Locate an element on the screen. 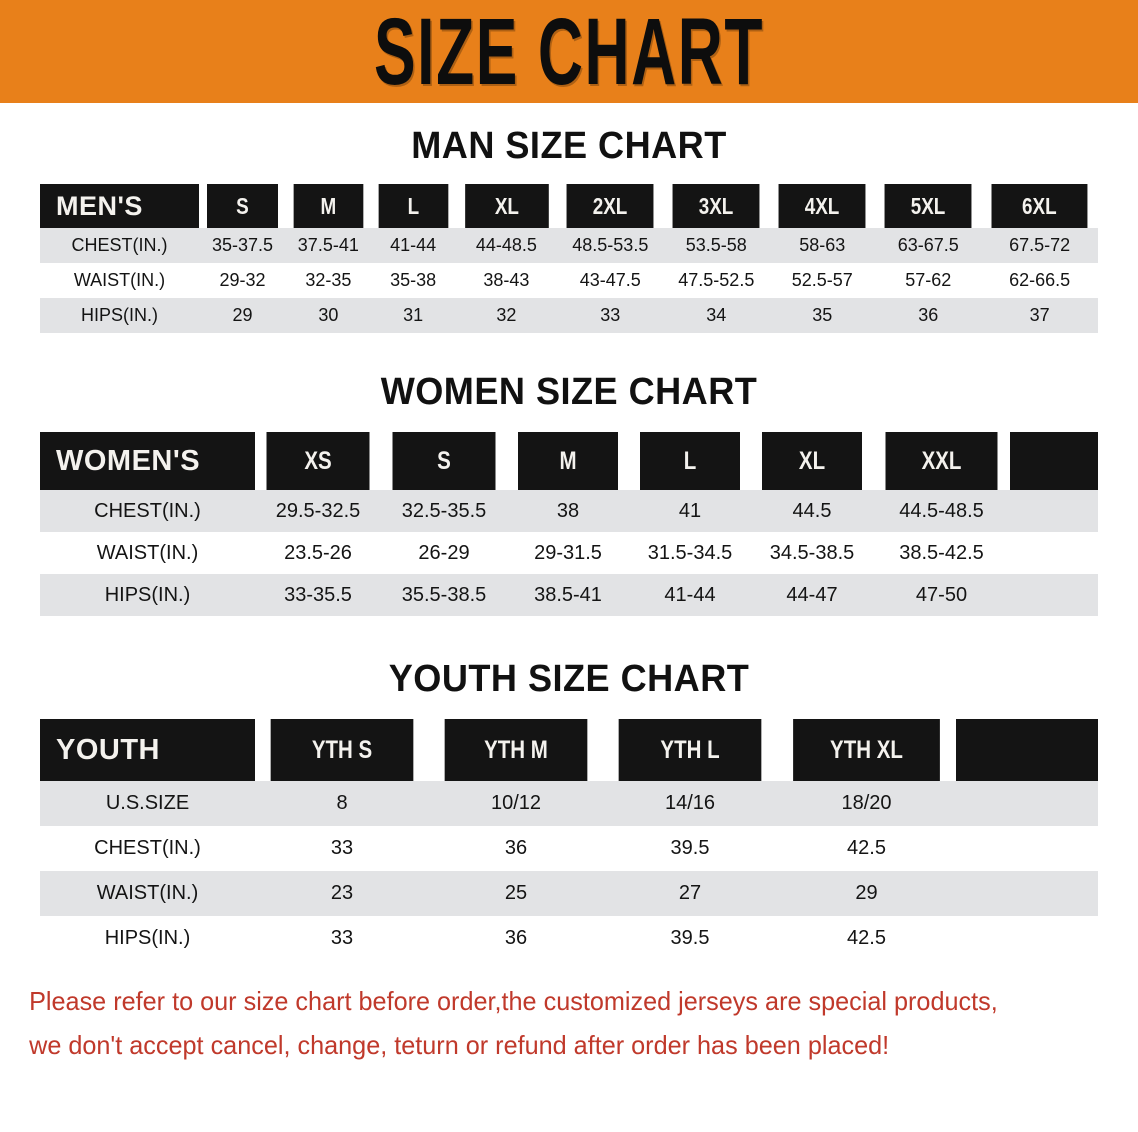 The width and height of the screenshot is (1138, 1132). youth-header-row: YOUTH YTH S YTH M YTH L YTH XL is located at coordinates (569, 750).